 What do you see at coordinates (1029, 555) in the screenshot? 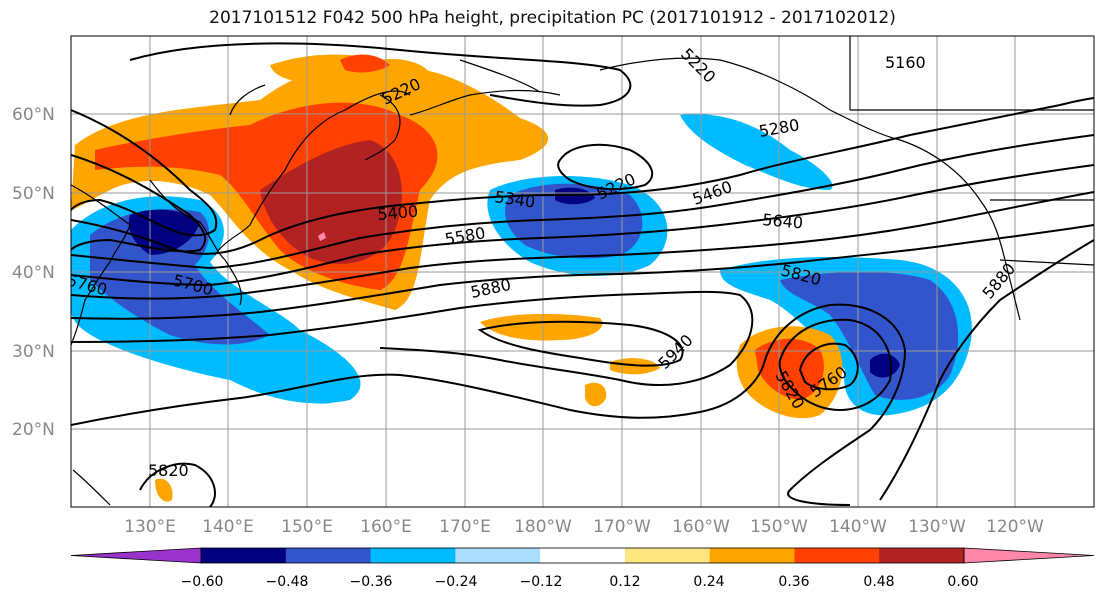
I see `colorbar-extend-high` at bounding box center [1029, 555].